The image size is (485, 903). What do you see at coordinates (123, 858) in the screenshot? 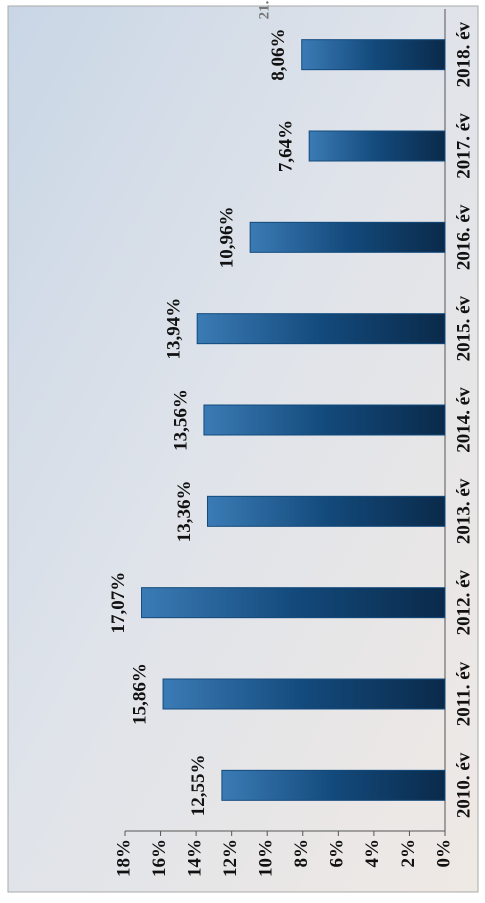
I see `y-tick-label: 18%` at bounding box center [123, 858].